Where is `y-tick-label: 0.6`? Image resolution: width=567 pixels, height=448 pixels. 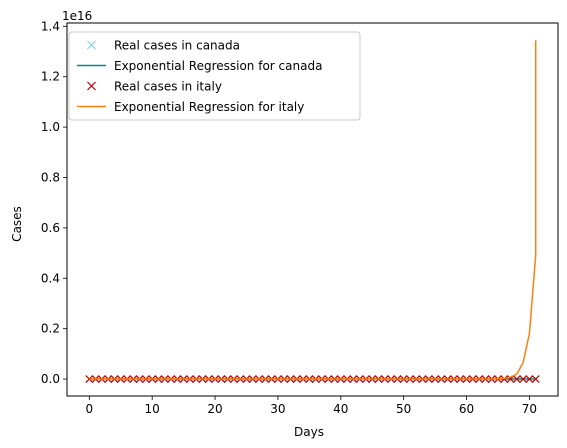 y-tick-label: 0.6 is located at coordinates (50, 228).